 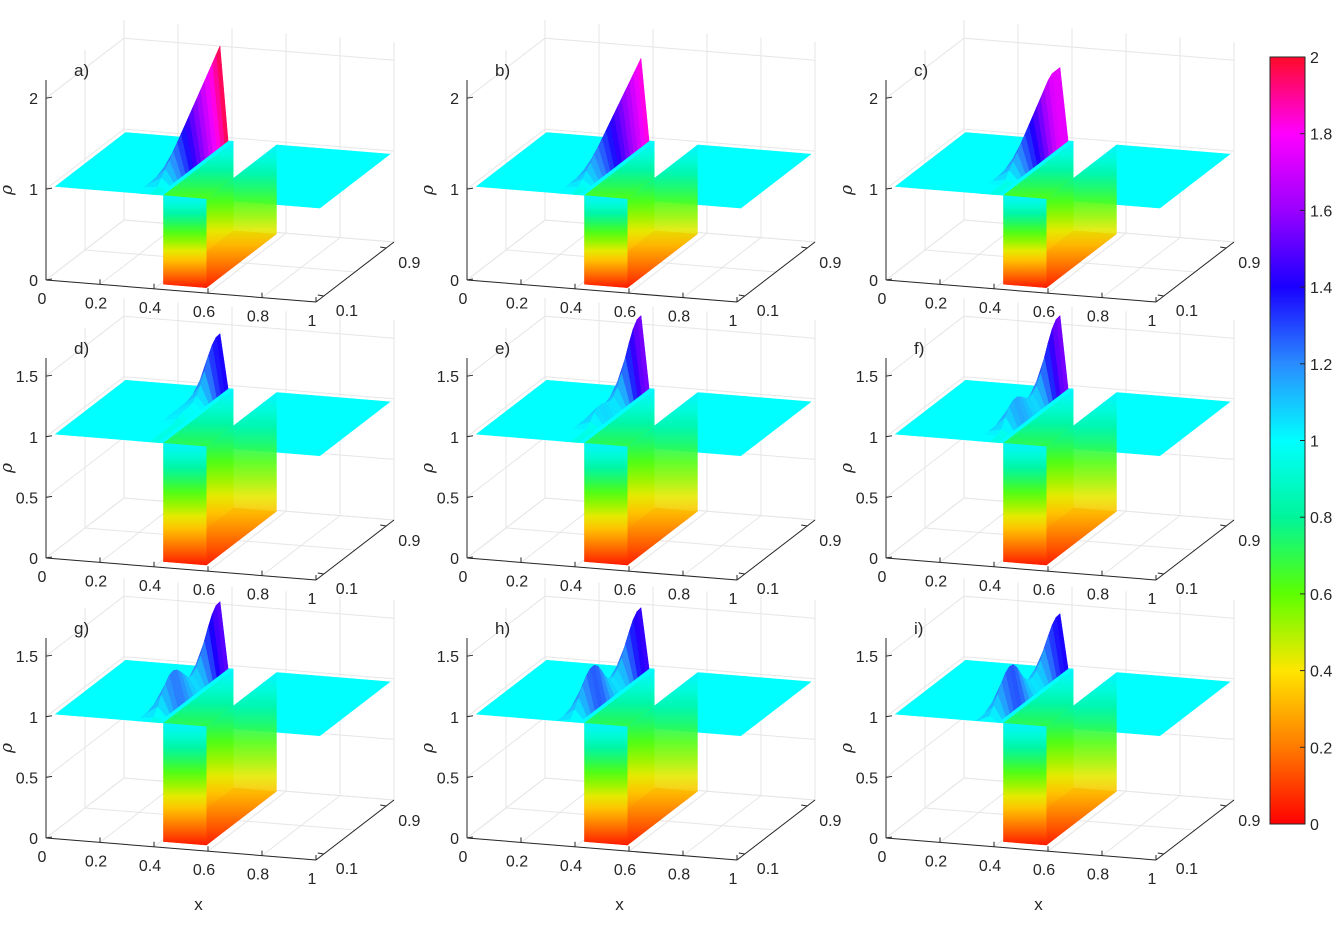 I want to click on panel-label: h), so click(x=502, y=628).